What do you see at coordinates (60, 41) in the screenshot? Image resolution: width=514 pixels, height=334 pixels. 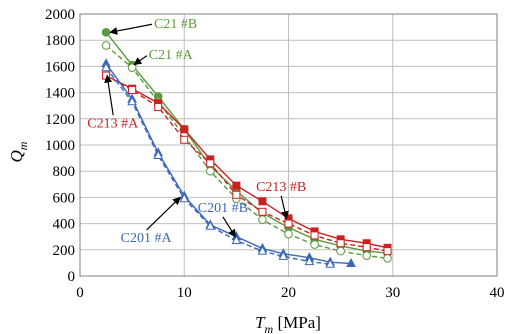 I see `y-tick-label: 1800` at bounding box center [60, 41].